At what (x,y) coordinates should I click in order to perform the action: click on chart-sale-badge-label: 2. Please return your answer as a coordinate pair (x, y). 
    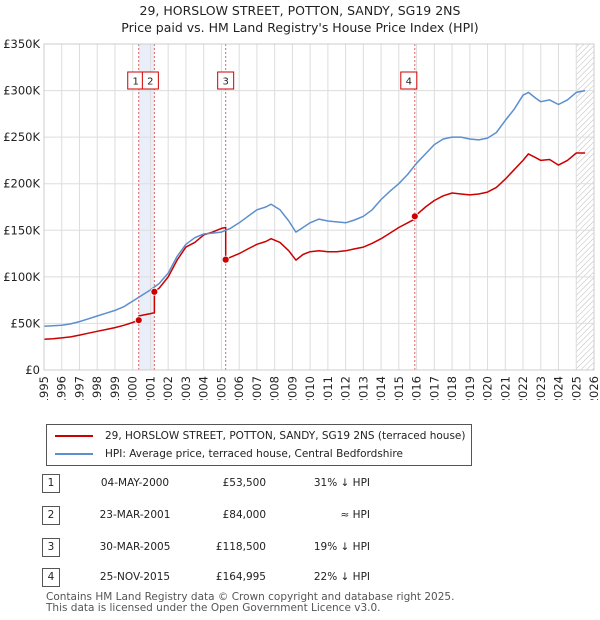
    Looking at the image, I should click on (150, 82).